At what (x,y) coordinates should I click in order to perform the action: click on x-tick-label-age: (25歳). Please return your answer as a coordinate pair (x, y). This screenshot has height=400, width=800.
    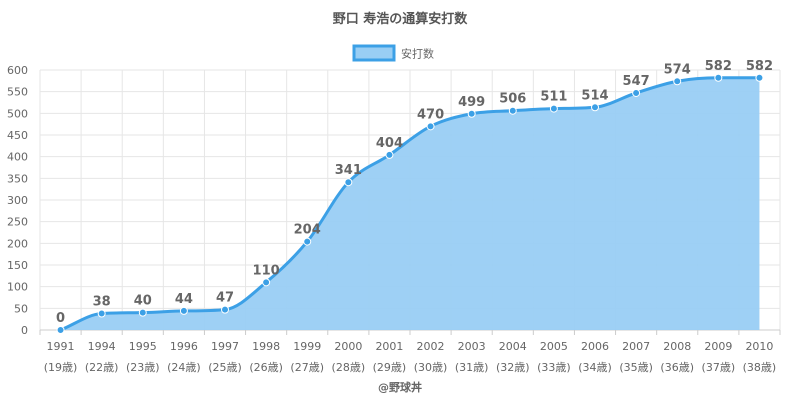
    Looking at the image, I should click on (225, 367).